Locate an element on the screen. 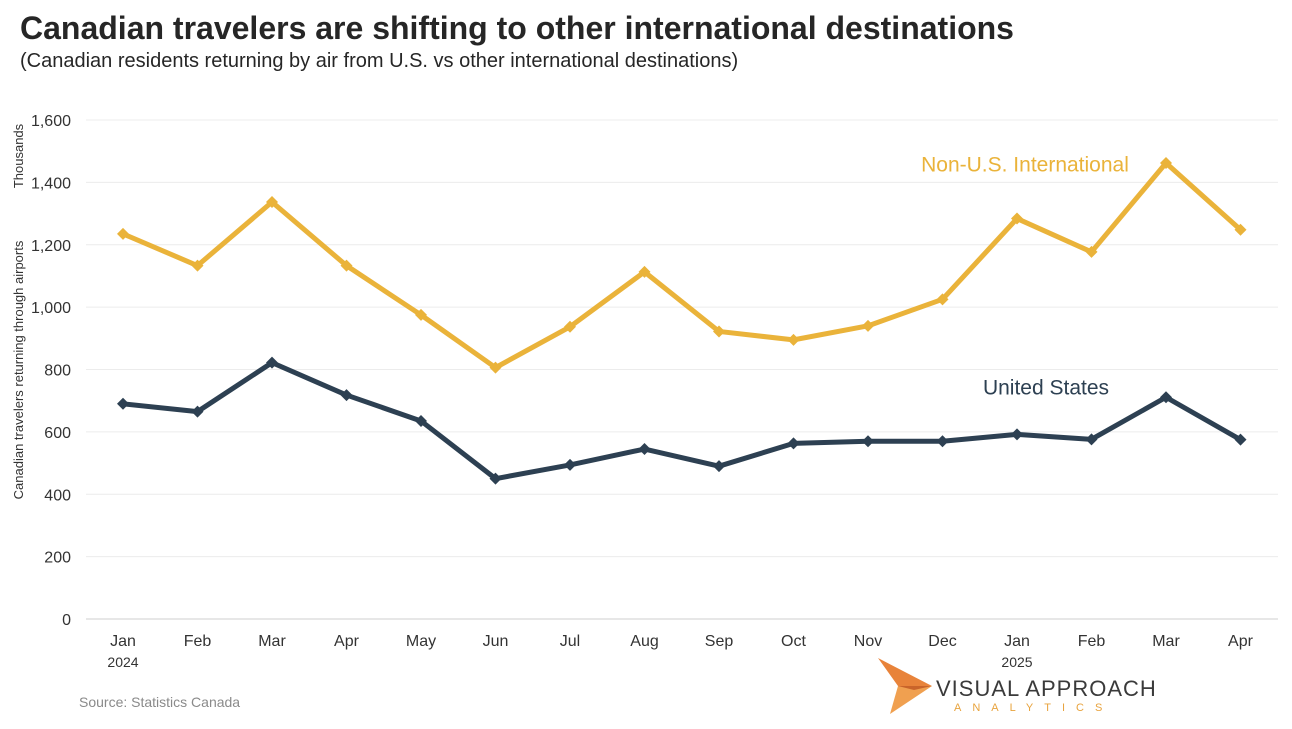  y-tick-label: 1,200 is located at coordinates (51, 246).